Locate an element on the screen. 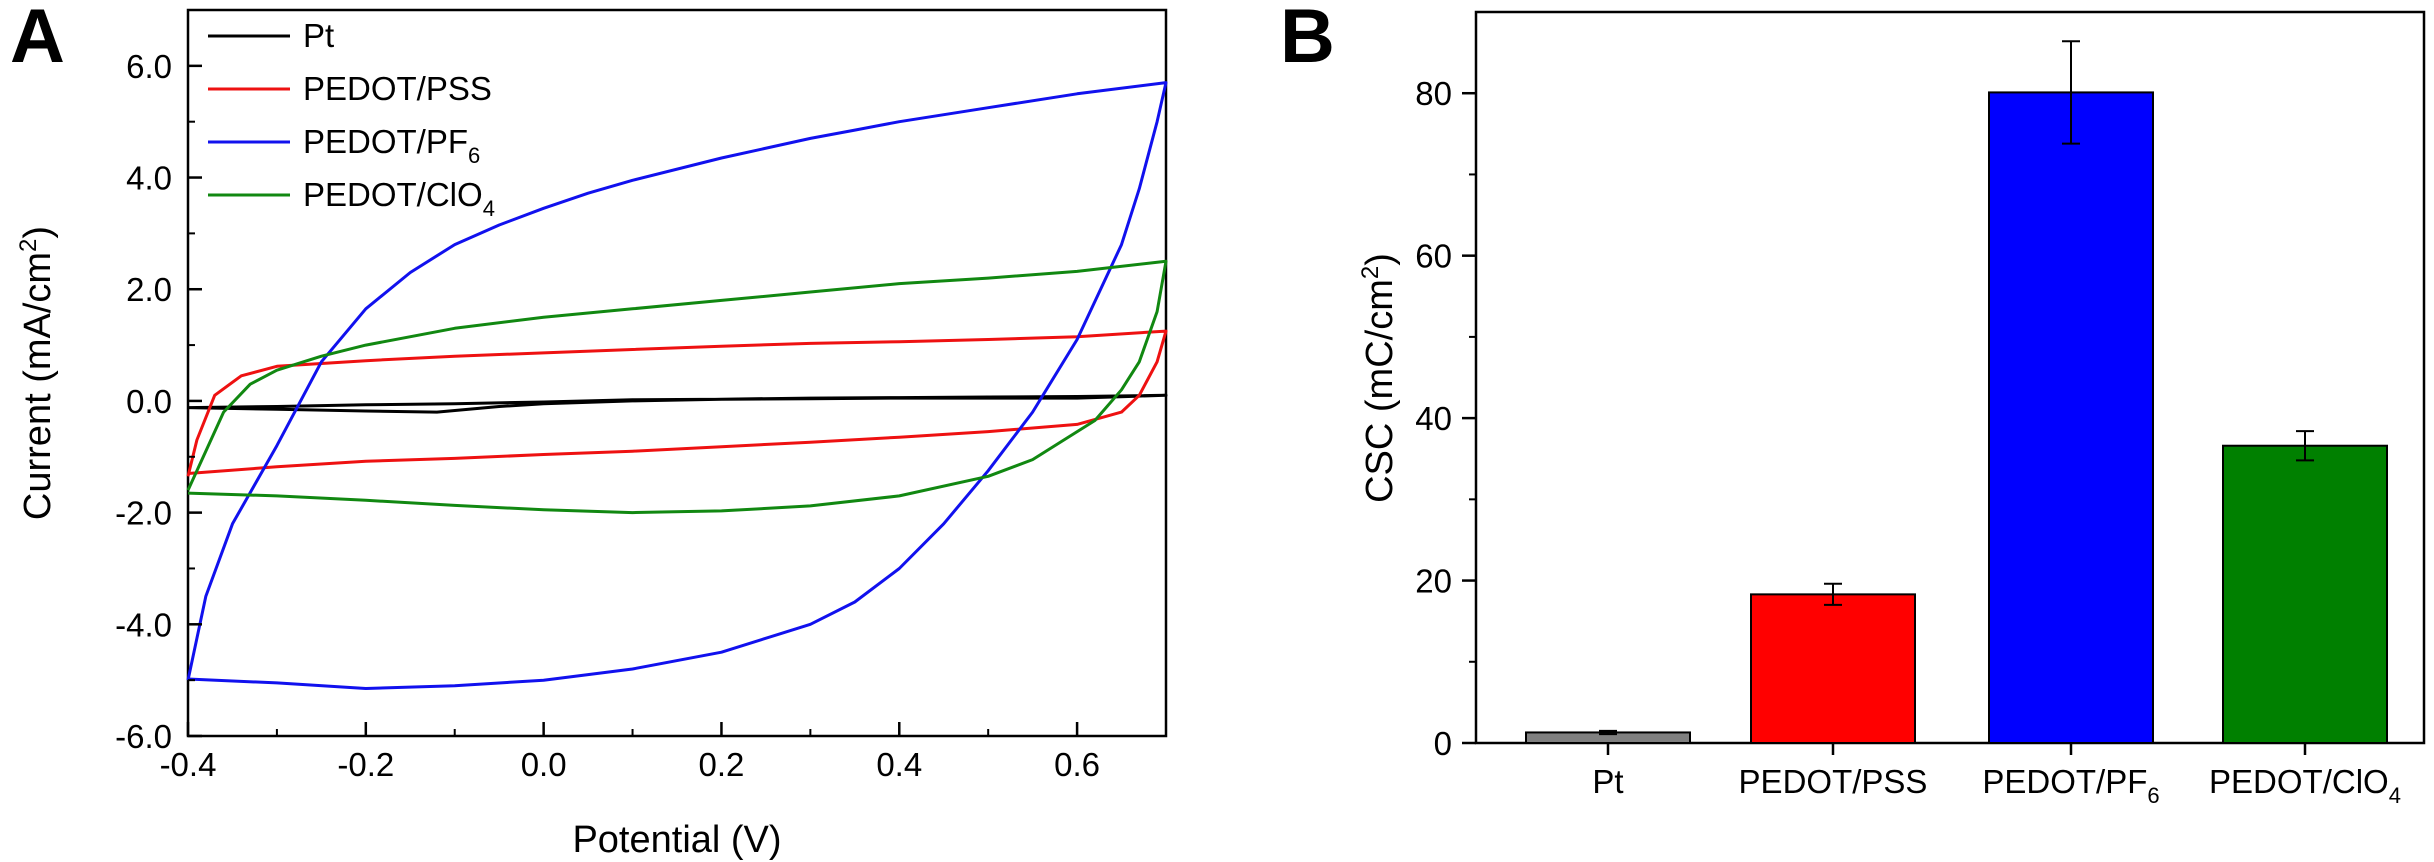 This screenshot has width=2434, height=862. panel-b-category-label: PEDOT/ClO4 is located at coordinates (2305, 785).